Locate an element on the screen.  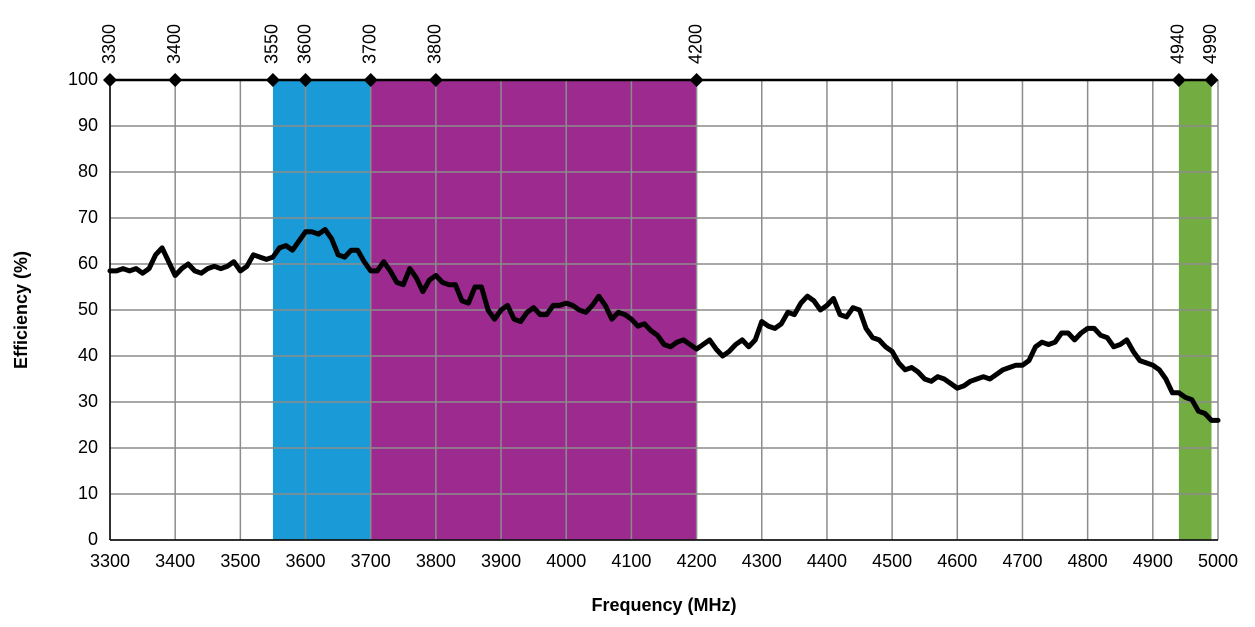
x-axis-title: Frequency (MHz) is located at coordinates (663, 605).